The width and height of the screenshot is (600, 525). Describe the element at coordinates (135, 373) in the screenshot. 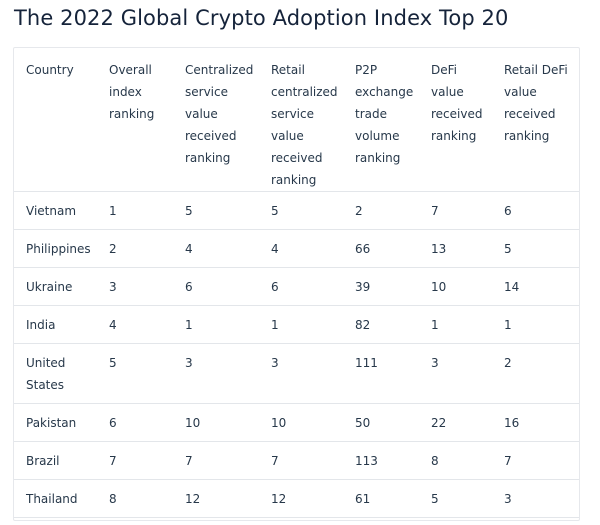

I see `cell-overall: 5` at that location.